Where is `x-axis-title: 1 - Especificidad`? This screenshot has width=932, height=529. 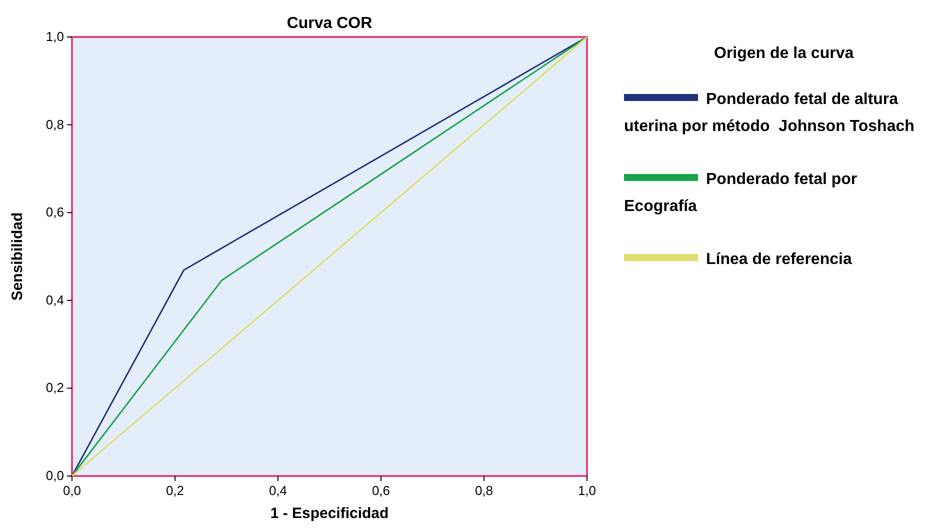 x-axis-title: 1 - Especificidad is located at coordinates (329, 513).